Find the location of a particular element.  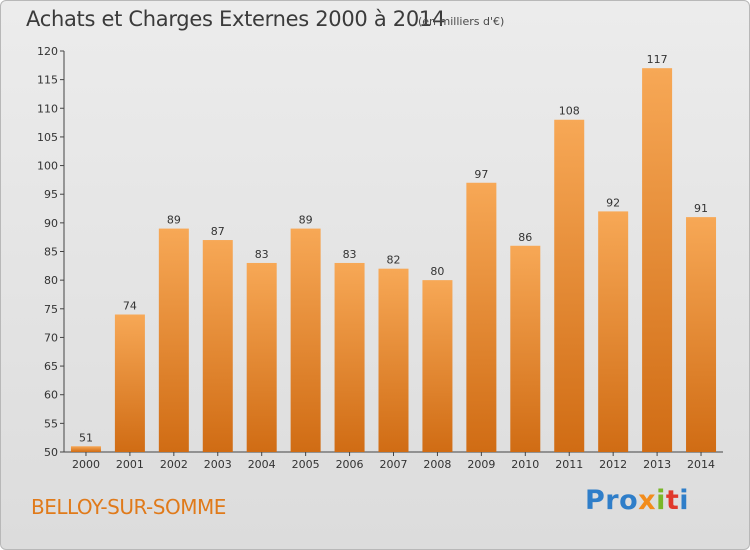

logo-part-pro: Pro is located at coordinates (612, 500).